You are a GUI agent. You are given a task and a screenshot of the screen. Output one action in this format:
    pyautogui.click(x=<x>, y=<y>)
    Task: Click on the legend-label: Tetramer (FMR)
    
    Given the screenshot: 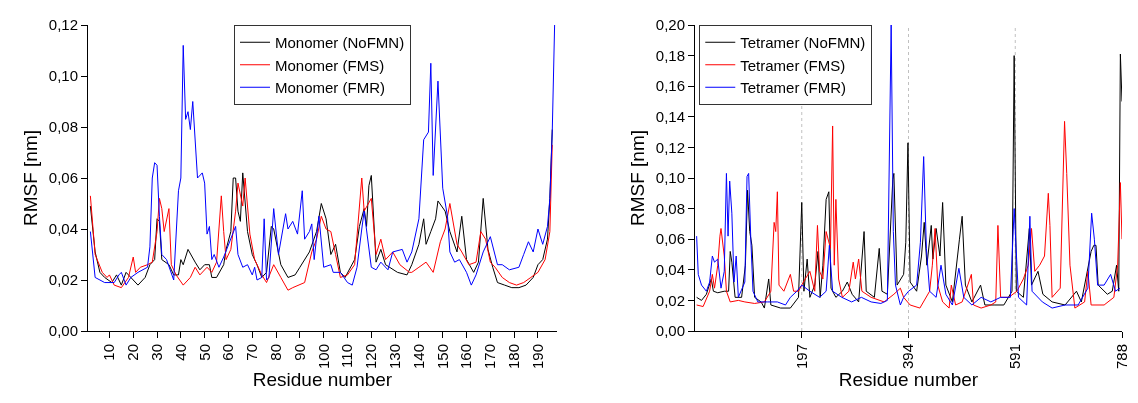 What is the action you would take?
    pyautogui.click(x=793, y=88)
    